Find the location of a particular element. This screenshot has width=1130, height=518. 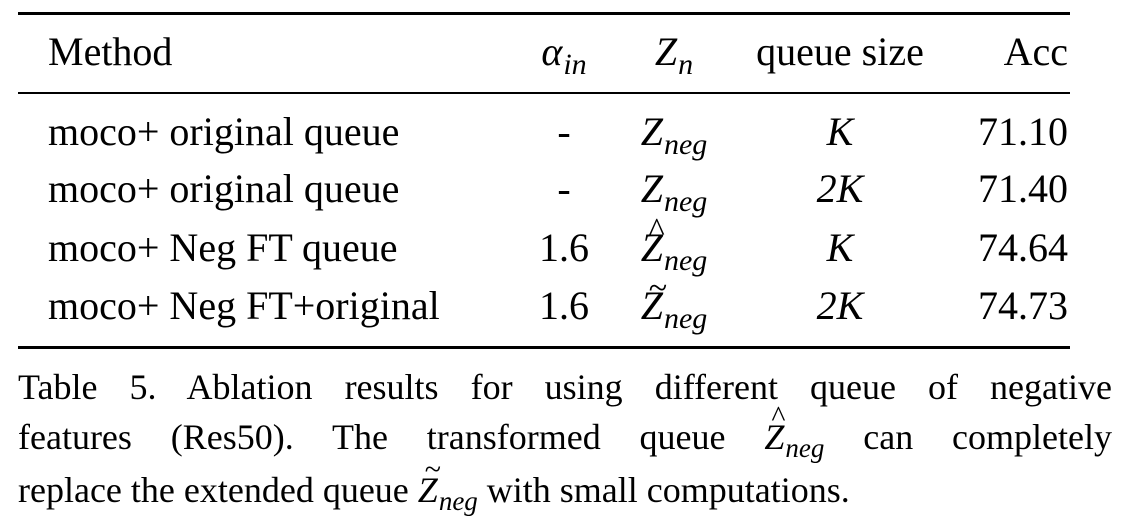

header-method: Method is located at coordinates (110, 51).